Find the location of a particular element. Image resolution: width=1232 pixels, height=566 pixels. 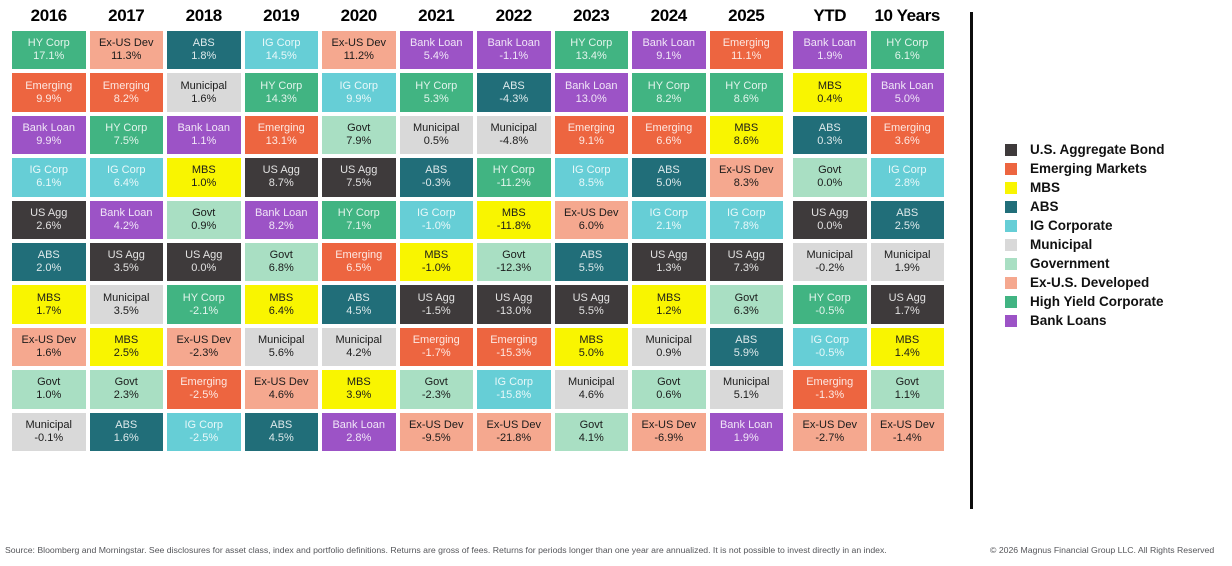

return-cell: MBS -1.0% is located at coordinates (436, 262).